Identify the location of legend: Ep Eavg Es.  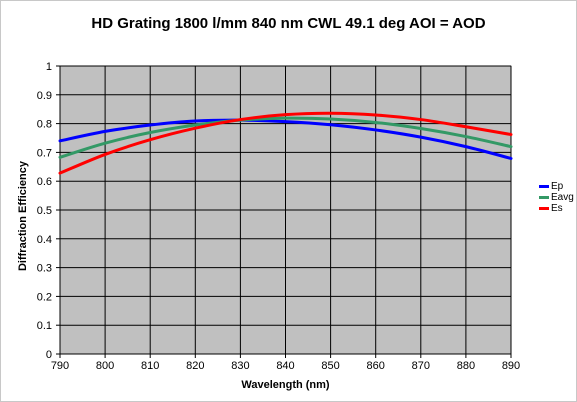
(556, 197).